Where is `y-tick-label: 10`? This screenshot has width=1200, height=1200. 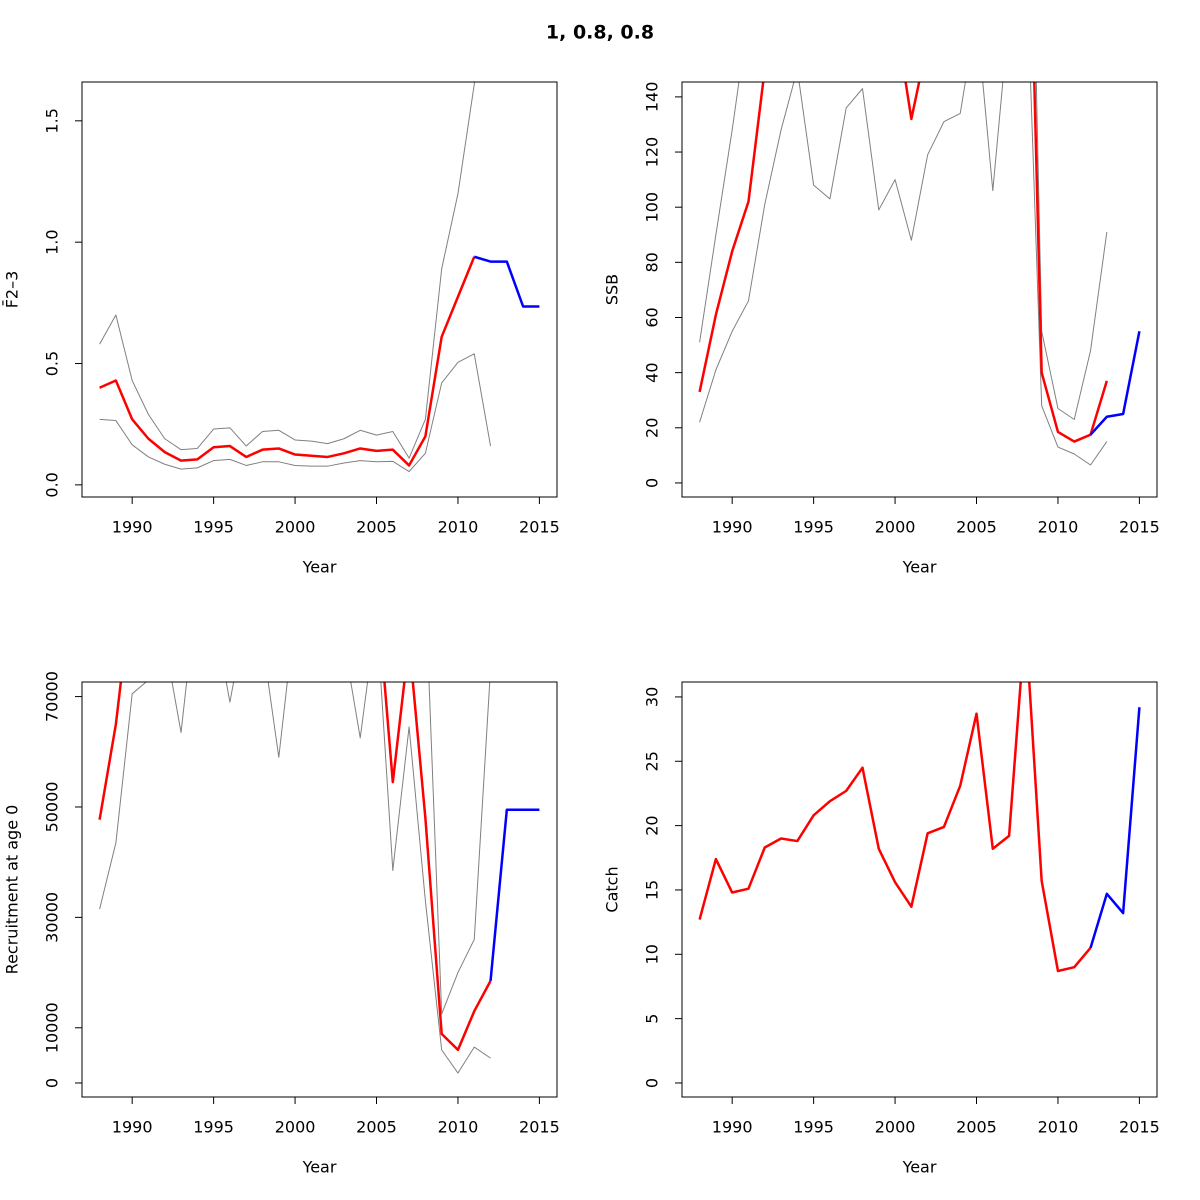
y-tick-label: 10 is located at coordinates (652, 954).